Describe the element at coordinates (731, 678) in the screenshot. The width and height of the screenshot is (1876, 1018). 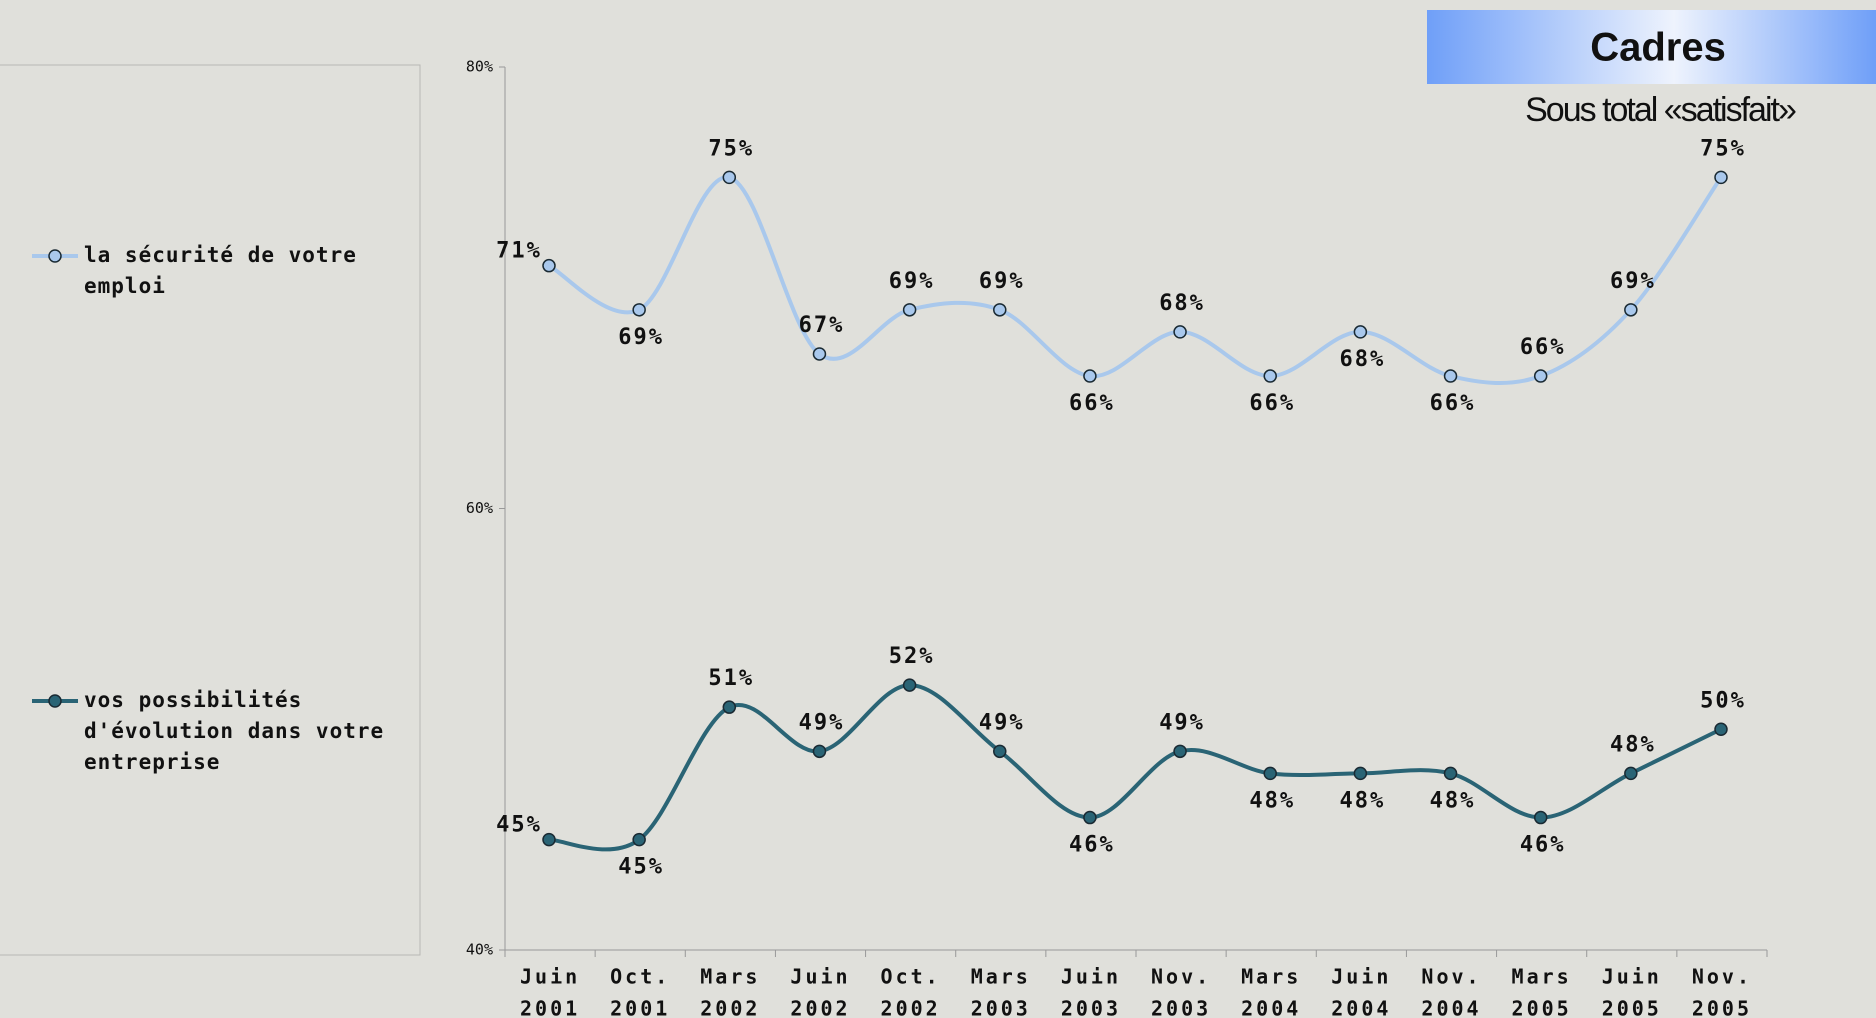
I see `data-label: 51%` at that location.